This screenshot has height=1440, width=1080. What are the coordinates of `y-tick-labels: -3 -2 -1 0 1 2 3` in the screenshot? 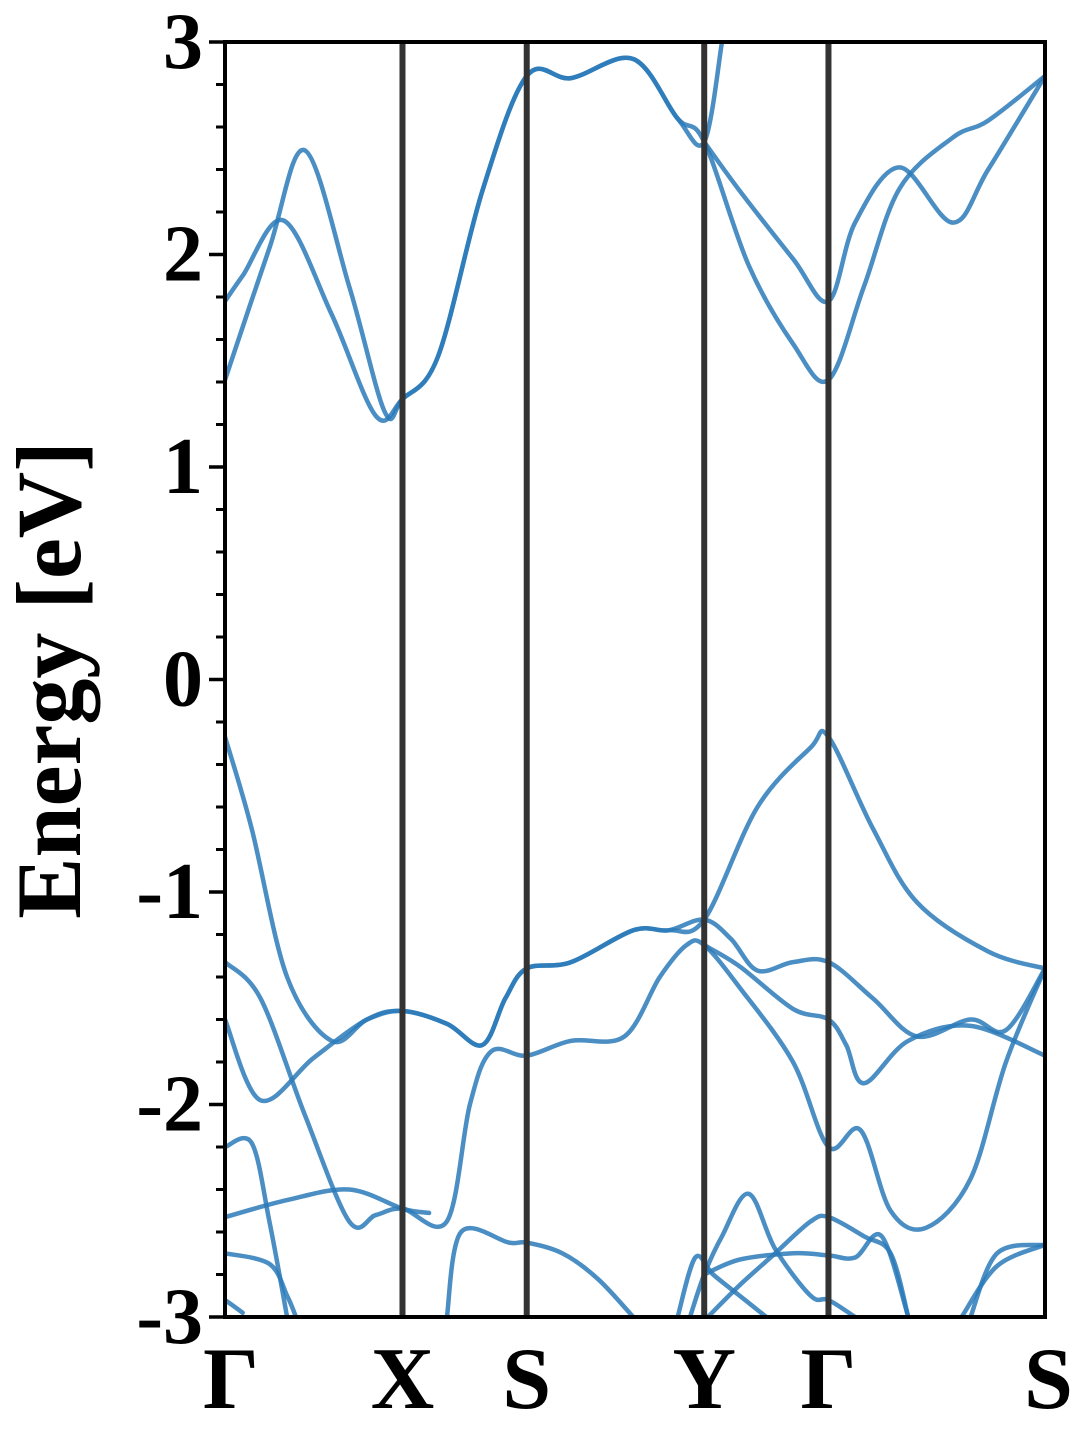 It's located at (169, 680).